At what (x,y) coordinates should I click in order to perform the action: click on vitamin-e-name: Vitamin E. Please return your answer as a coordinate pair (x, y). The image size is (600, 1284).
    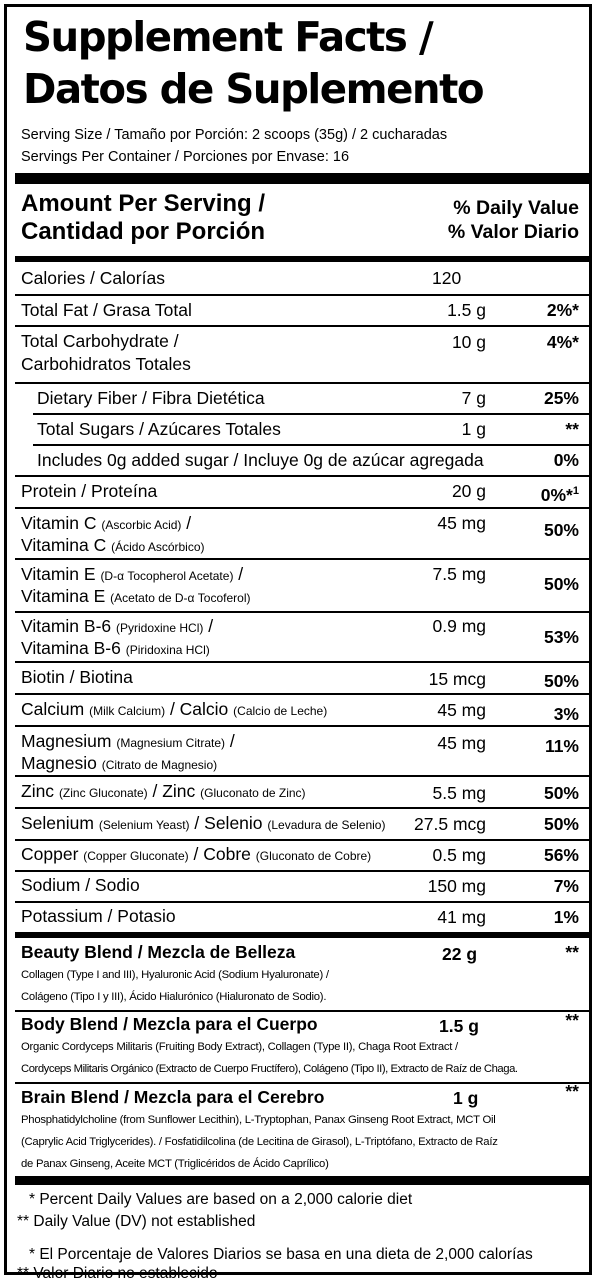
    Looking at the image, I should click on (61, 574).